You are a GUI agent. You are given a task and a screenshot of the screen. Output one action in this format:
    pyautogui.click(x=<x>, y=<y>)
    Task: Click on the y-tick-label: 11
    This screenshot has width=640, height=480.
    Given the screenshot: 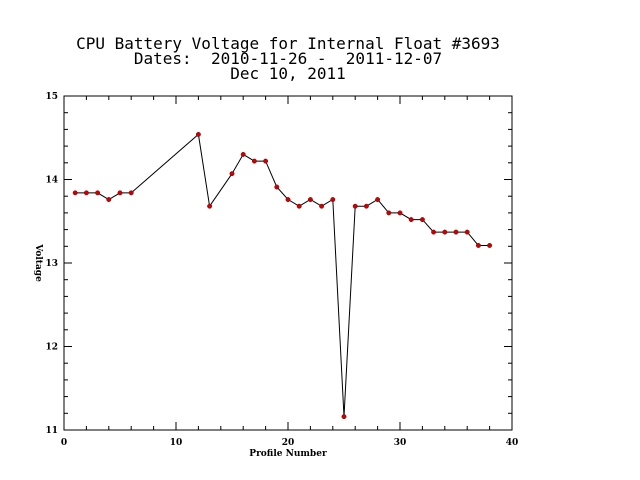 What is the action you would take?
    pyautogui.click(x=51, y=431)
    